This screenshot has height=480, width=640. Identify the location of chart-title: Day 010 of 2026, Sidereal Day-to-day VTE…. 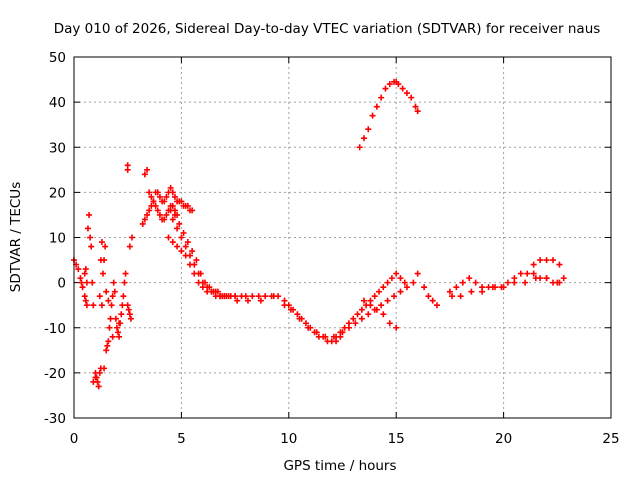
(327, 29).